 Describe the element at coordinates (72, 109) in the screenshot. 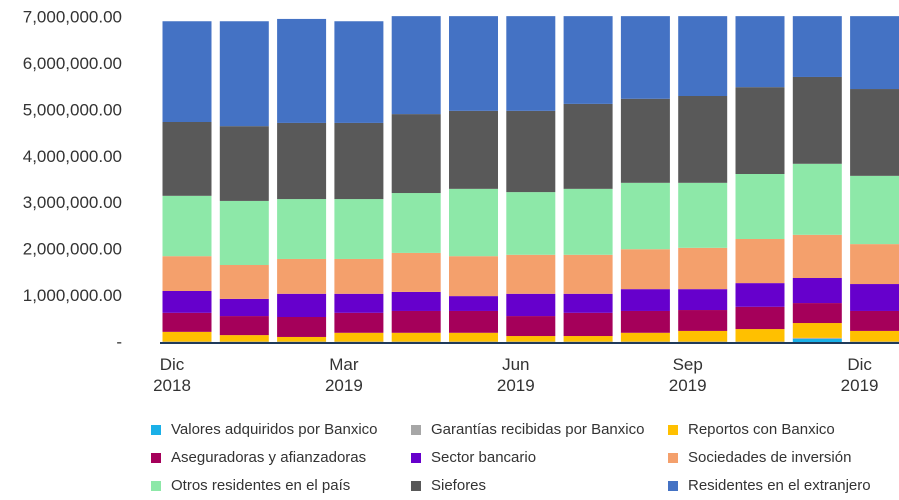

I see `y-tick-label: 5,000,000.00` at that location.